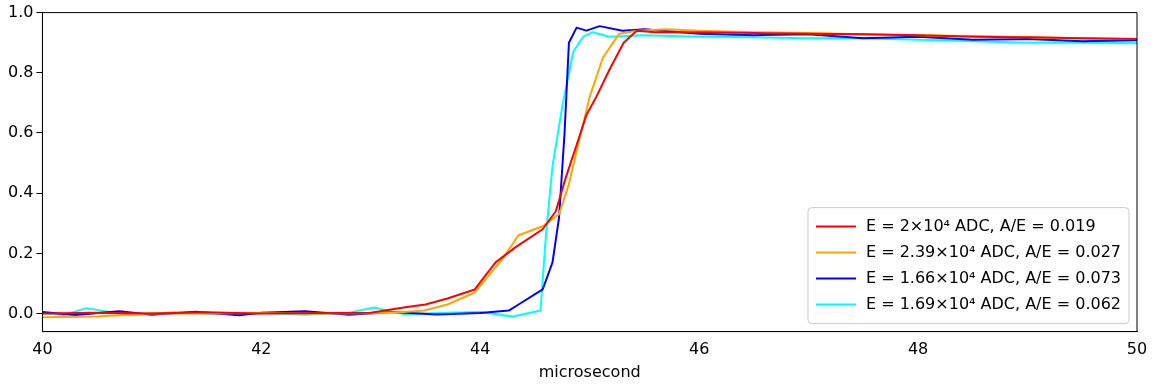 This screenshot has height=387, width=1157. What do you see at coordinates (20, 132) in the screenshot?
I see `y-tick-label: 0.6` at bounding box center [20, 132].